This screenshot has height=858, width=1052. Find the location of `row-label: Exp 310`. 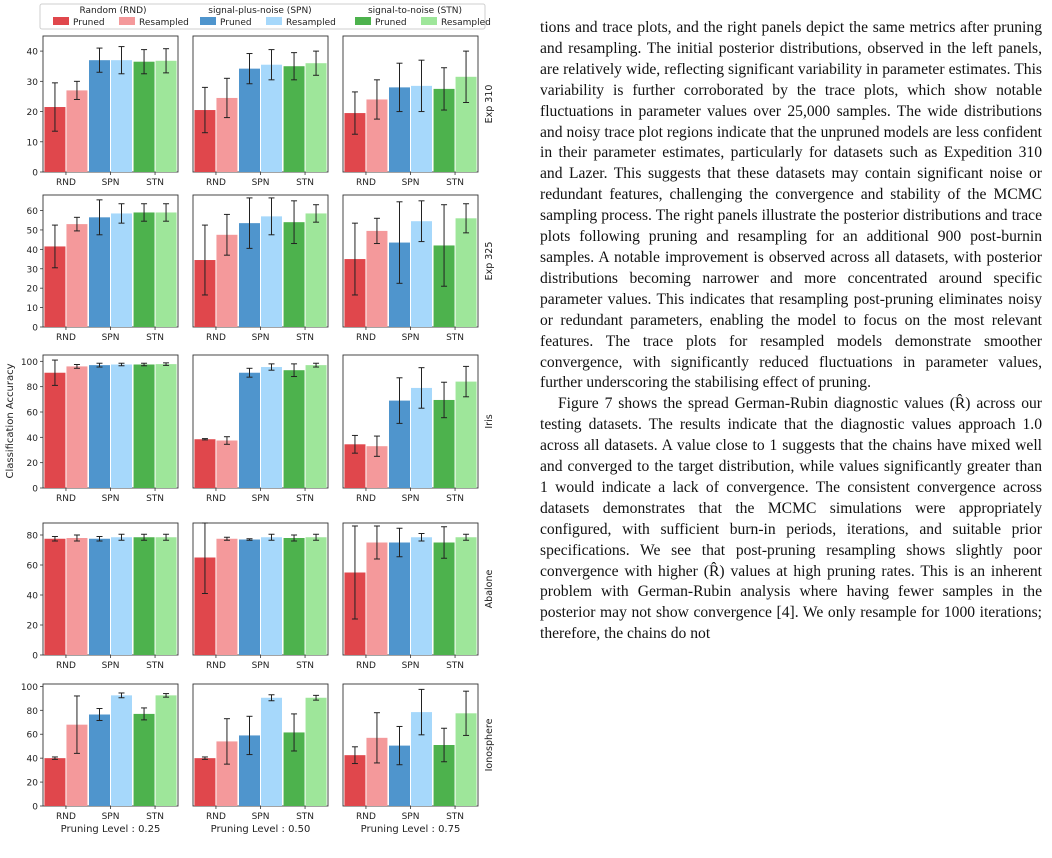

row-label: Exp 310 is located at coordinates (489, 104).